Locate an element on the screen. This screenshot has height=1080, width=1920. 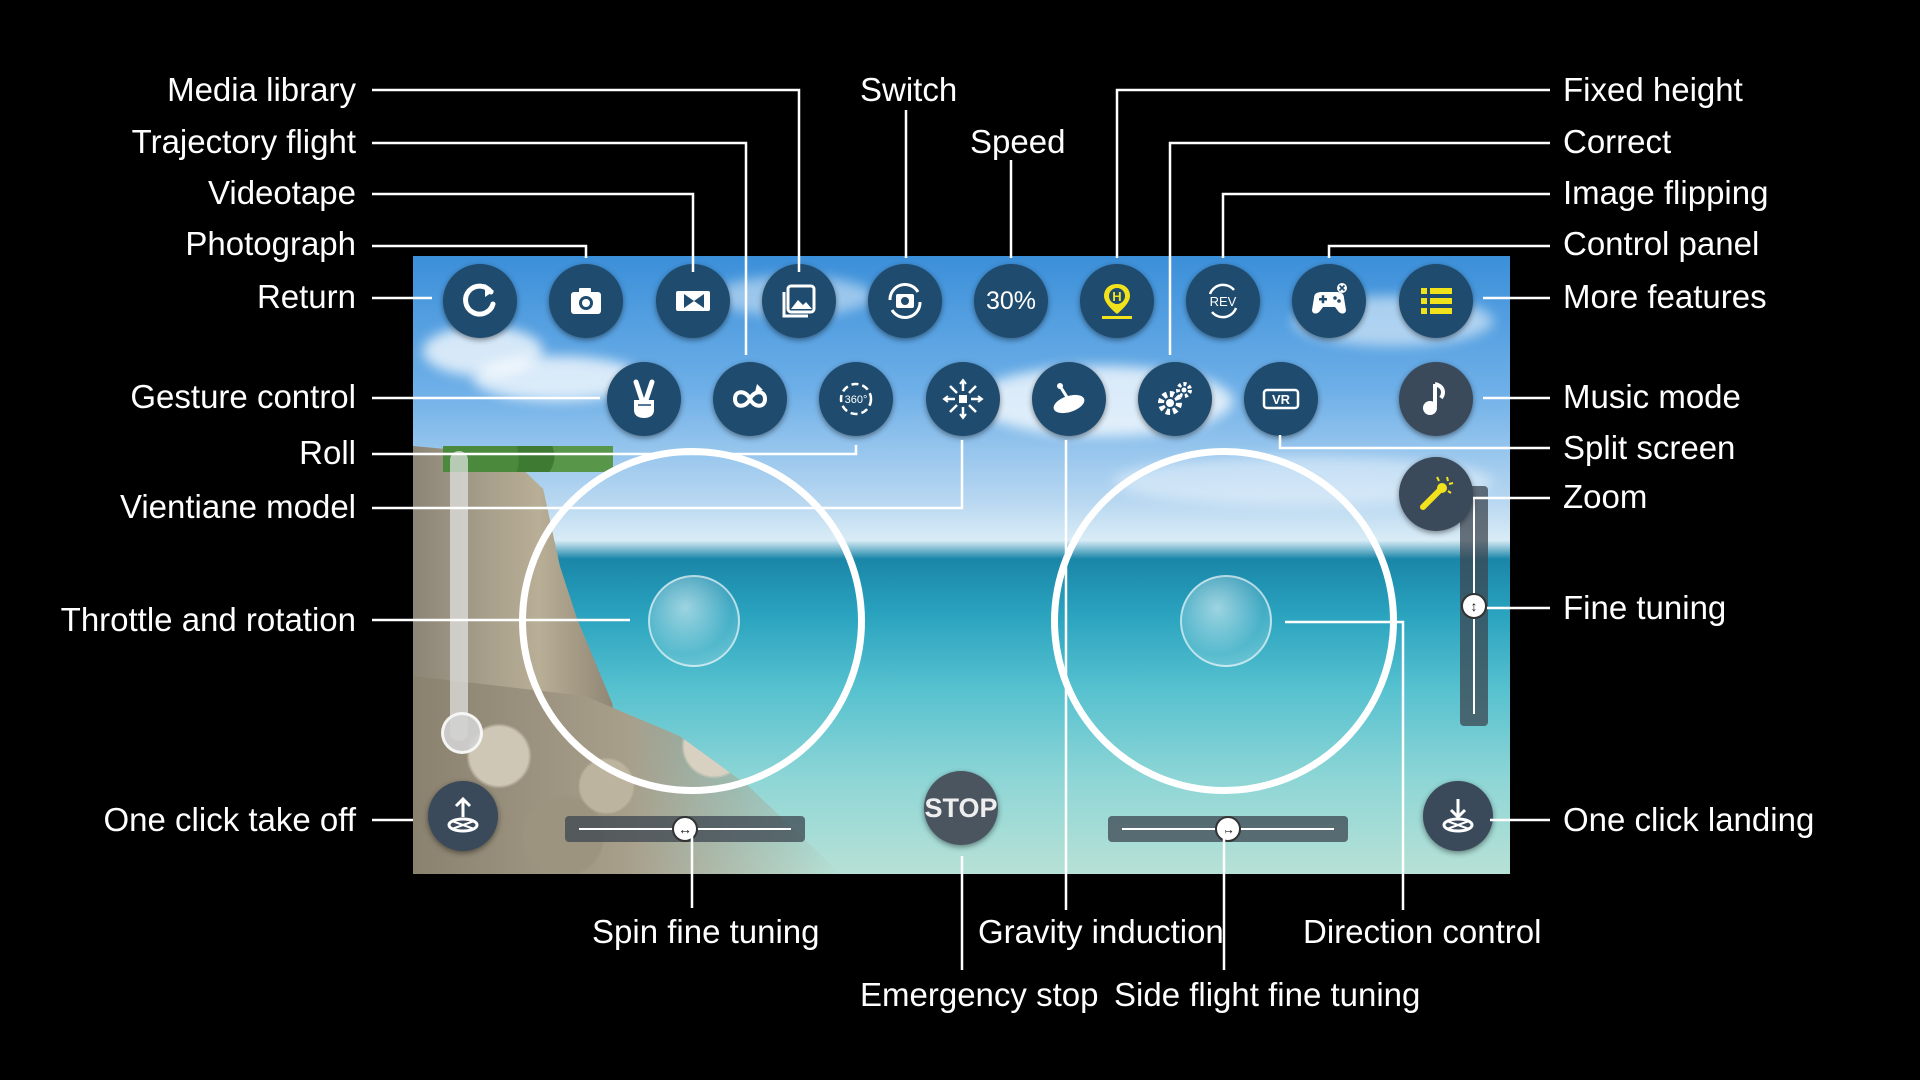
zoom-button is located at coordinates (1436, 494).